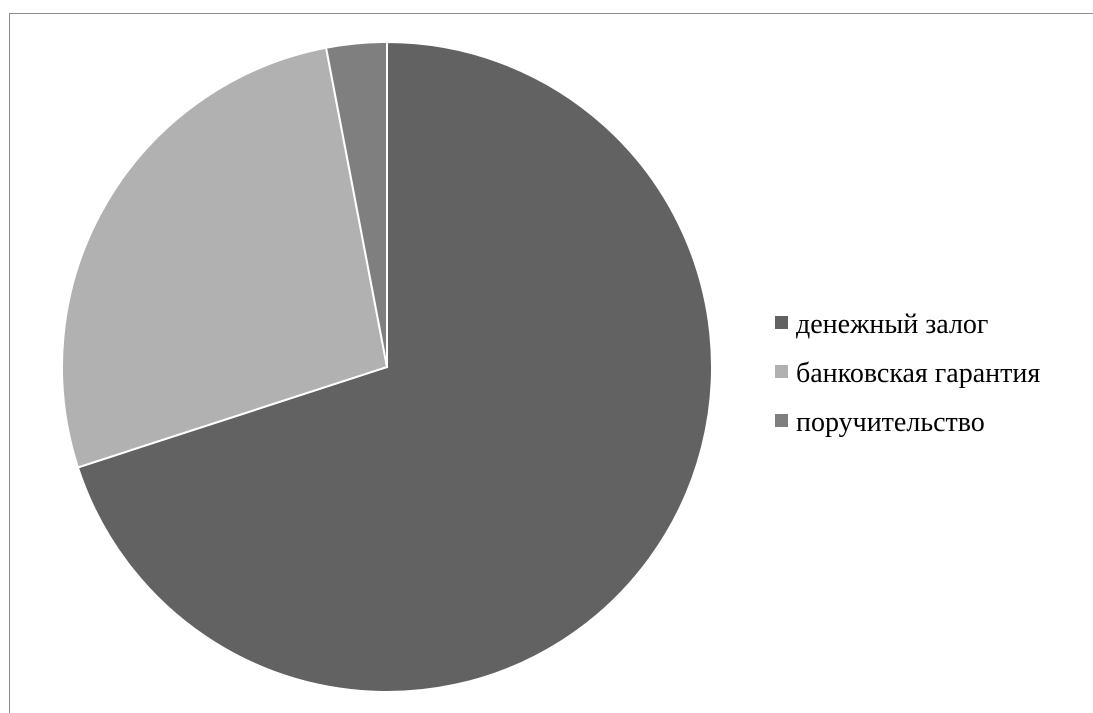  Describe the element at coordinates (892, 324) in the screenshot. I see `legend-label-1: денежный залог` at that location.